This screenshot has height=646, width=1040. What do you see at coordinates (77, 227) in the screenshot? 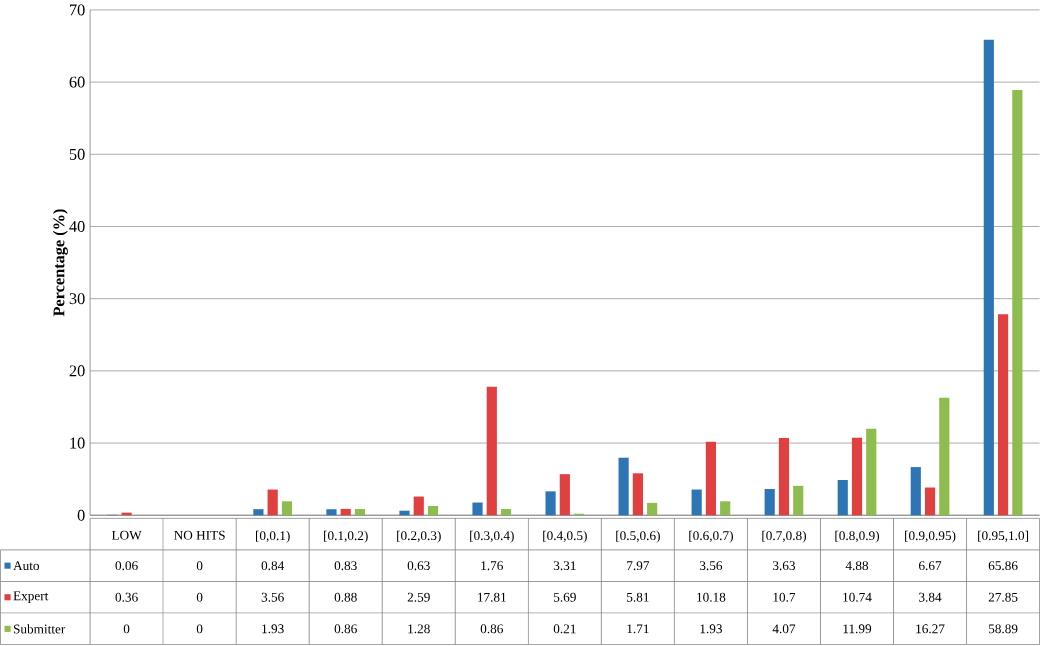
I see `y-tick-label: 40` at bounding box center [77, 227].